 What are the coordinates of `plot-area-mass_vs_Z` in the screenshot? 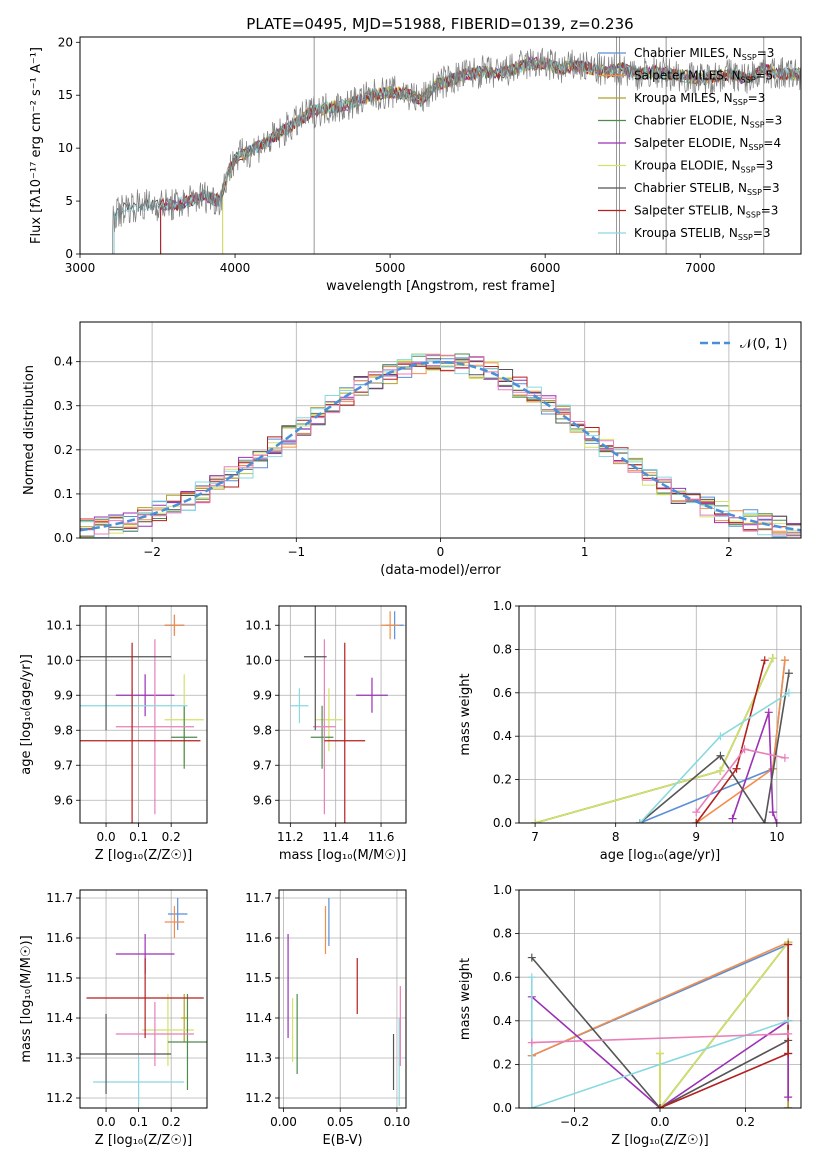 It's located at (143, 1002).